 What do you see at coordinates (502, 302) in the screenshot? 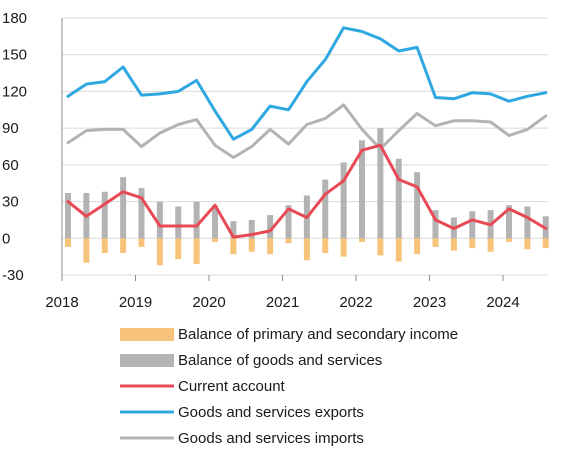
I see `x-tick-label: 2024` at bounding box center [502, 302].